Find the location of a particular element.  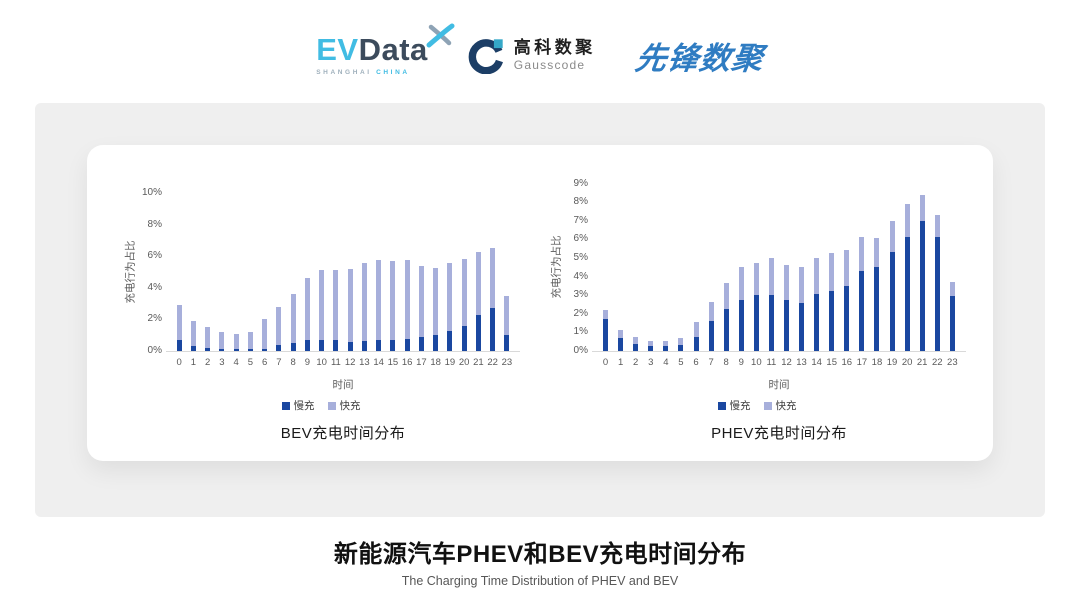

x-tick-labels: 0 1 2 3 4 5 6 7 8 9 10 11 12 13 14 15 16 17 18 19 20 21 22 23 is located at coordinates (343, 362).